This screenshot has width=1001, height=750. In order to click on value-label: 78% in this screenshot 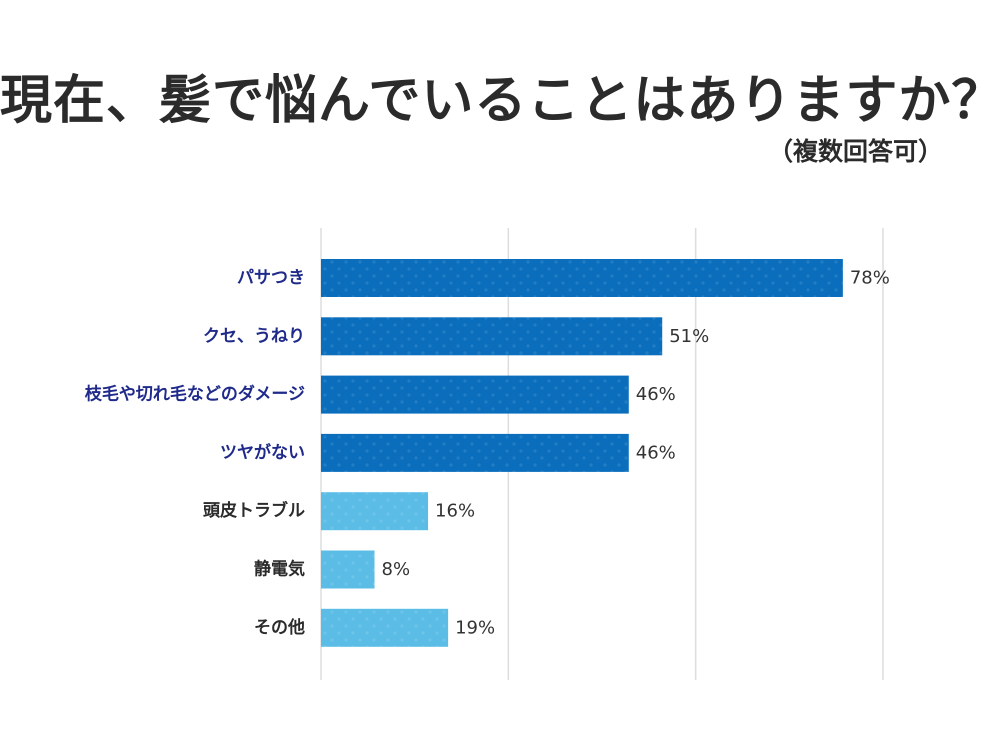, I will do `click(870, 278)`.